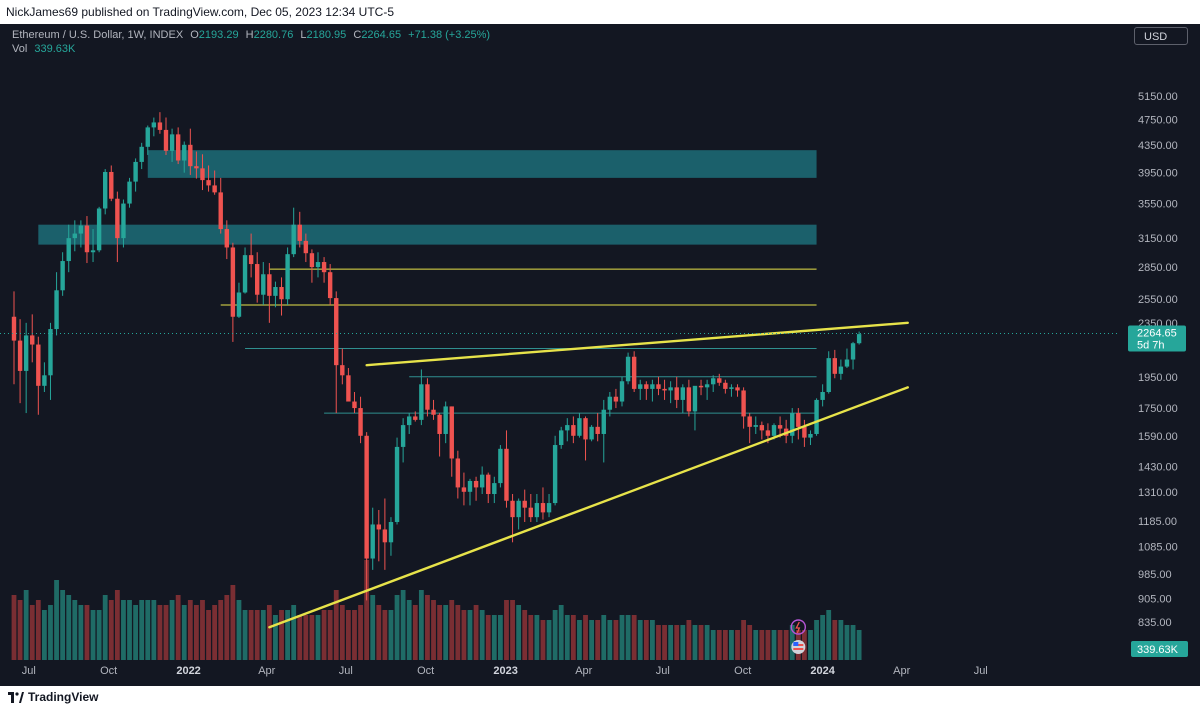 The width and height of the screenshot is (1200, 709). What do you see at coordinates (1161, 36) in the screenshot?
I see `currency-button: USD` at bounding box center [1161, 36].